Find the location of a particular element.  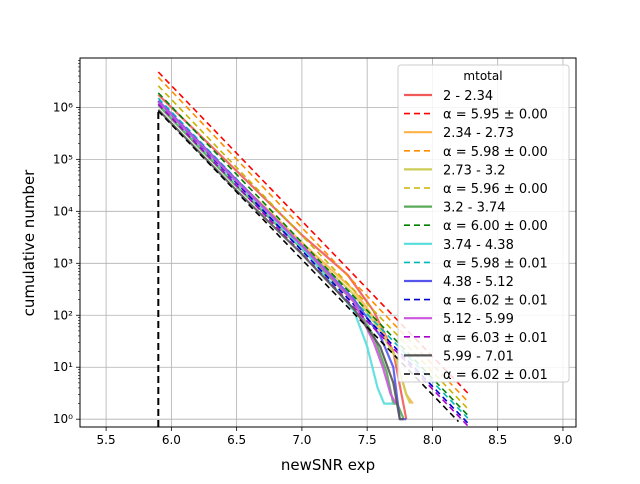

x-tick-label: 8.0 is located at coordinates (432, 440).